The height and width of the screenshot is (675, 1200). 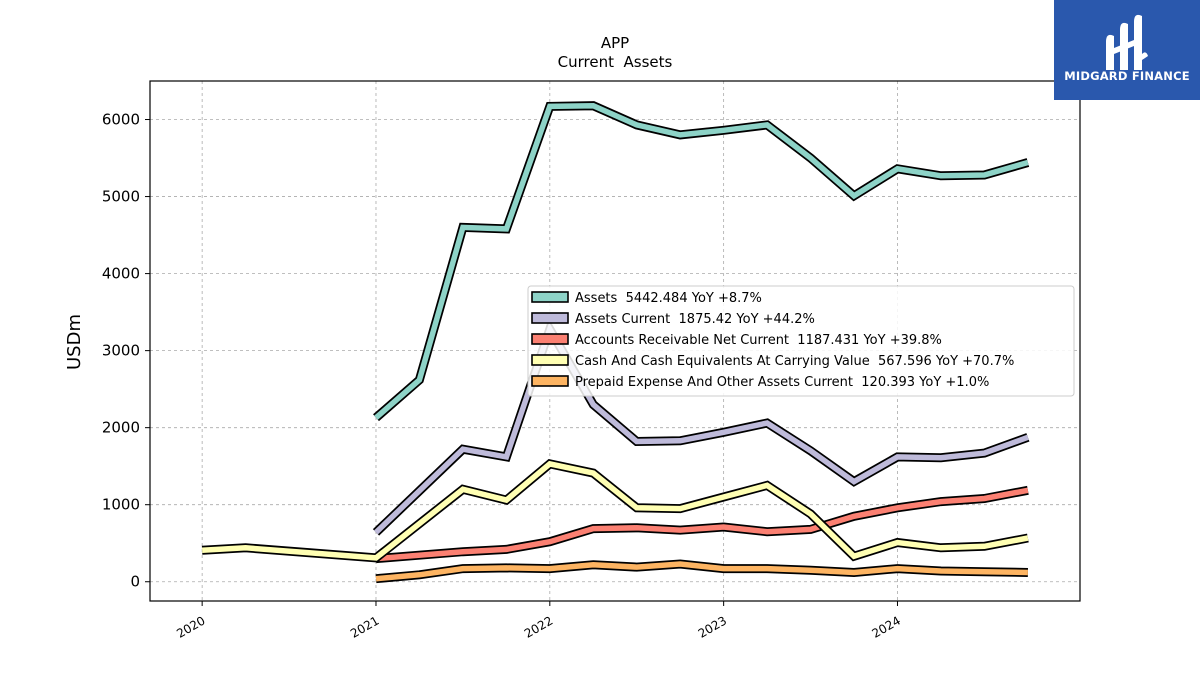 What do you see at coordinates (74, 342) in the screenshot?
I see `y-axis-label: USDm` at bounding box center [74, 342].